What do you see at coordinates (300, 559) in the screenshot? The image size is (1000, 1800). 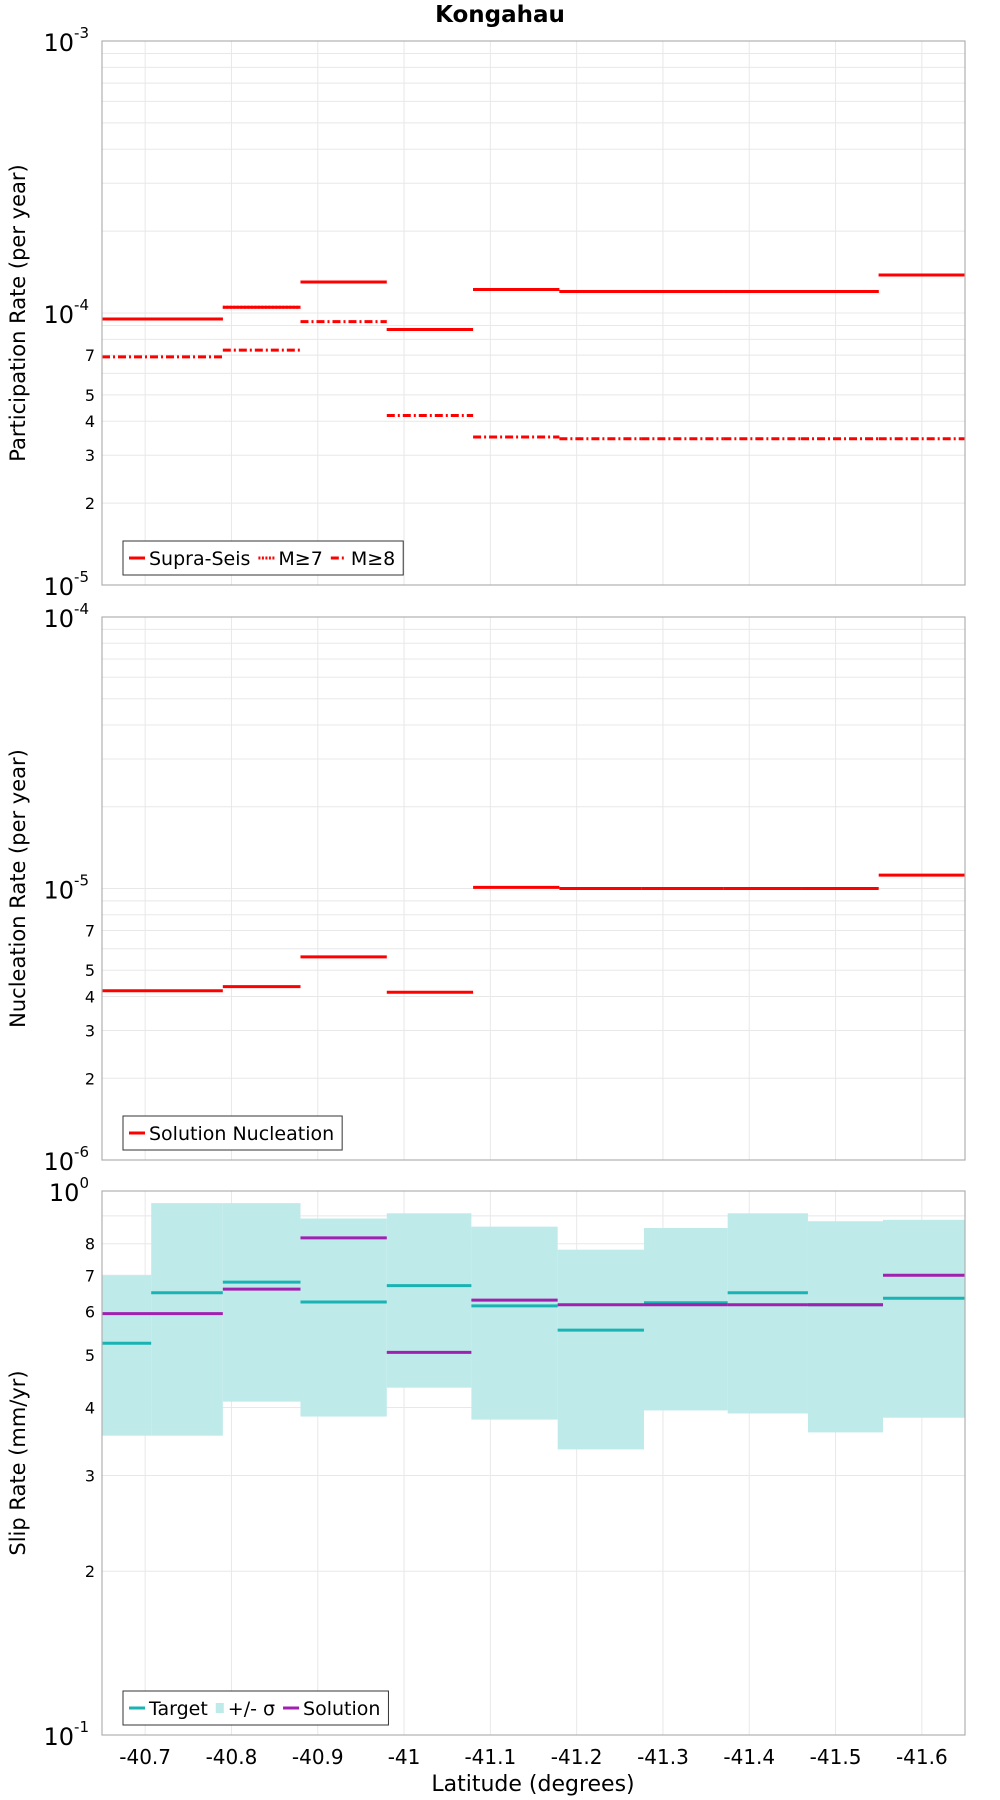 I see `legend-label: M≥7` at bounding box center [300, 559].